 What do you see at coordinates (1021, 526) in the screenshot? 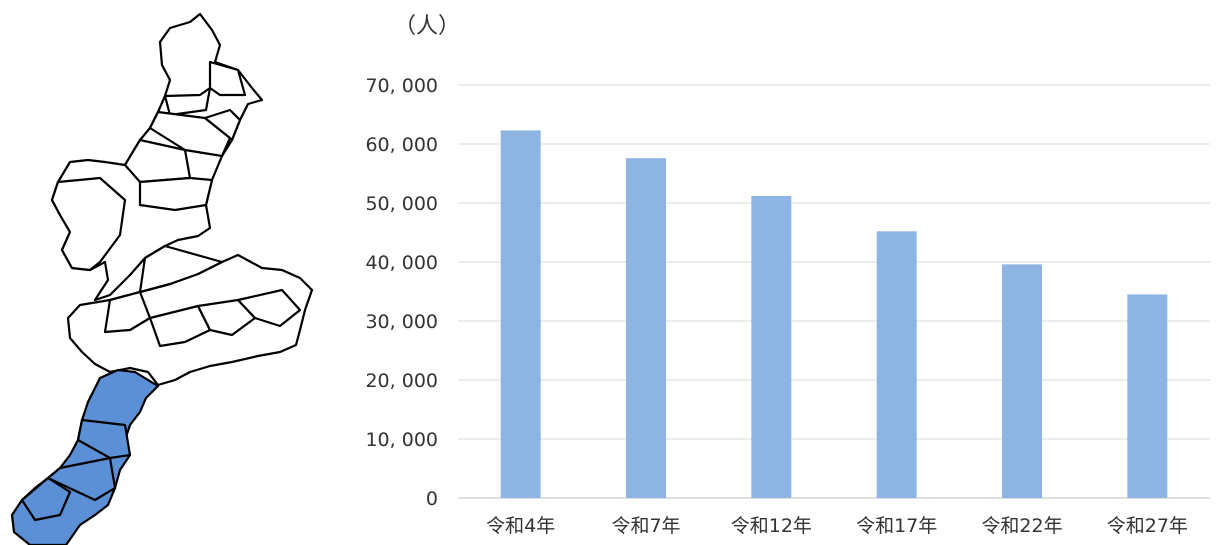
I see `x-tick-label: 令和22年` at bounding box center [1021, 526].